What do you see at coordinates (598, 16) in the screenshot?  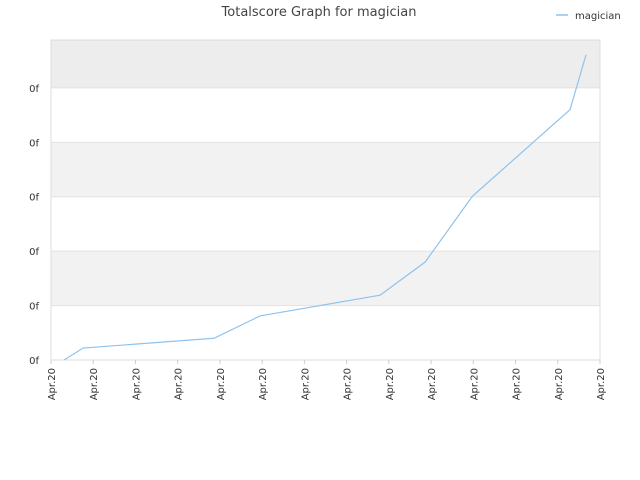 I see `legend-label: magician` at bounding box center [598, 16].